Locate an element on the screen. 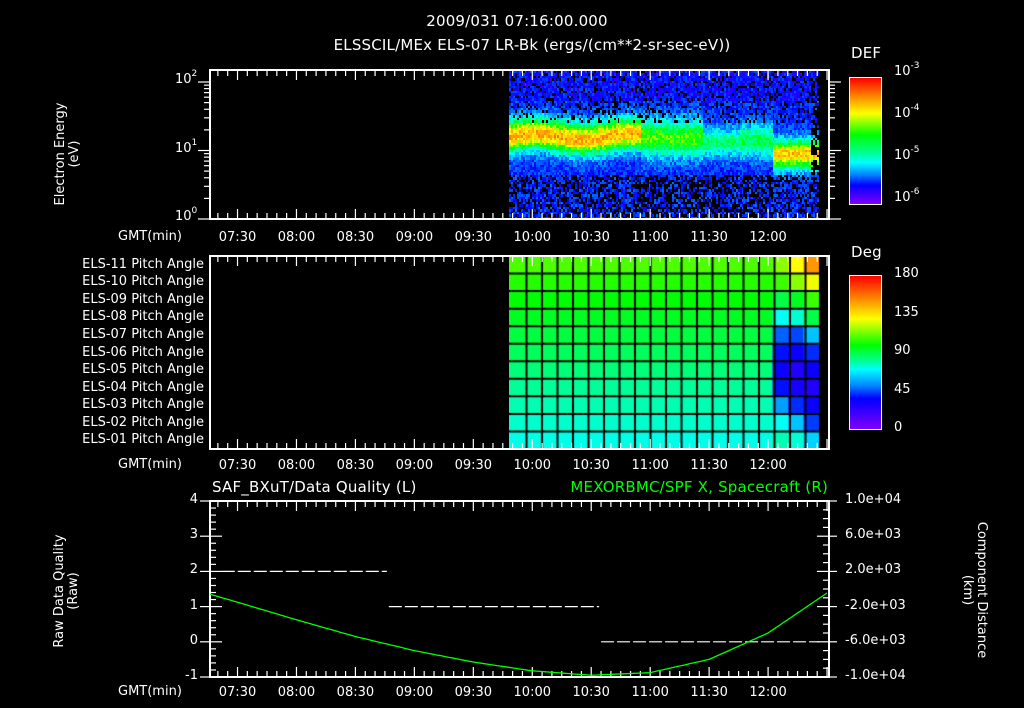 The width and height of the screenshot is (1024, 708). plot-datetime: 2009/031 07:16:00.000 is located at coordinates (517, 21).